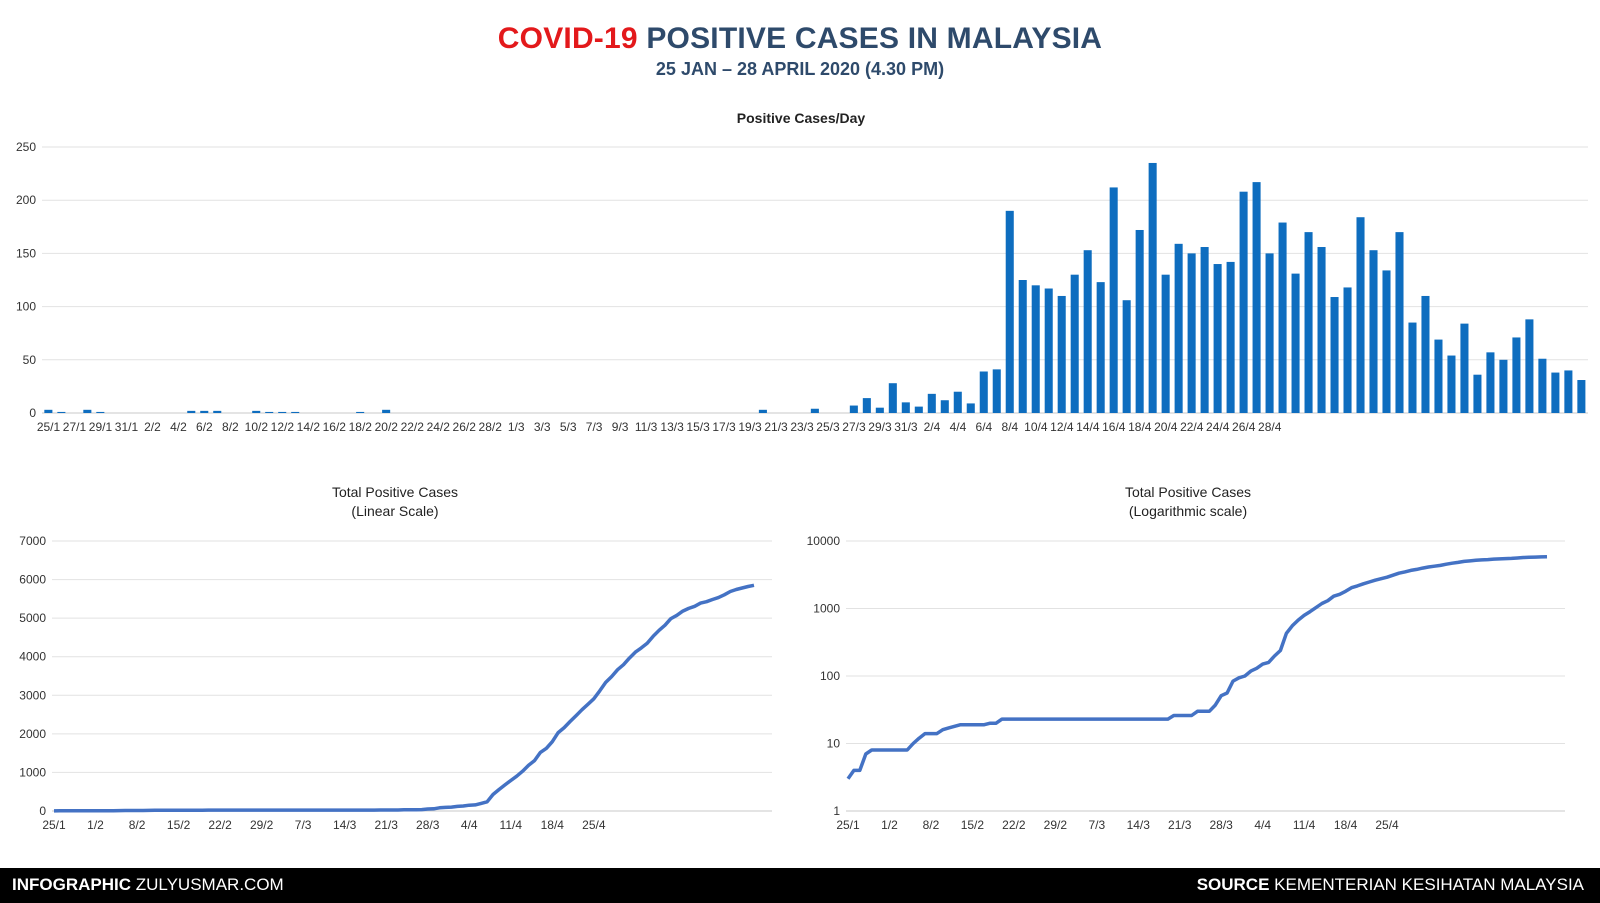  I want to click on bar-x-tick-label: 31/1, so click(127, 427).